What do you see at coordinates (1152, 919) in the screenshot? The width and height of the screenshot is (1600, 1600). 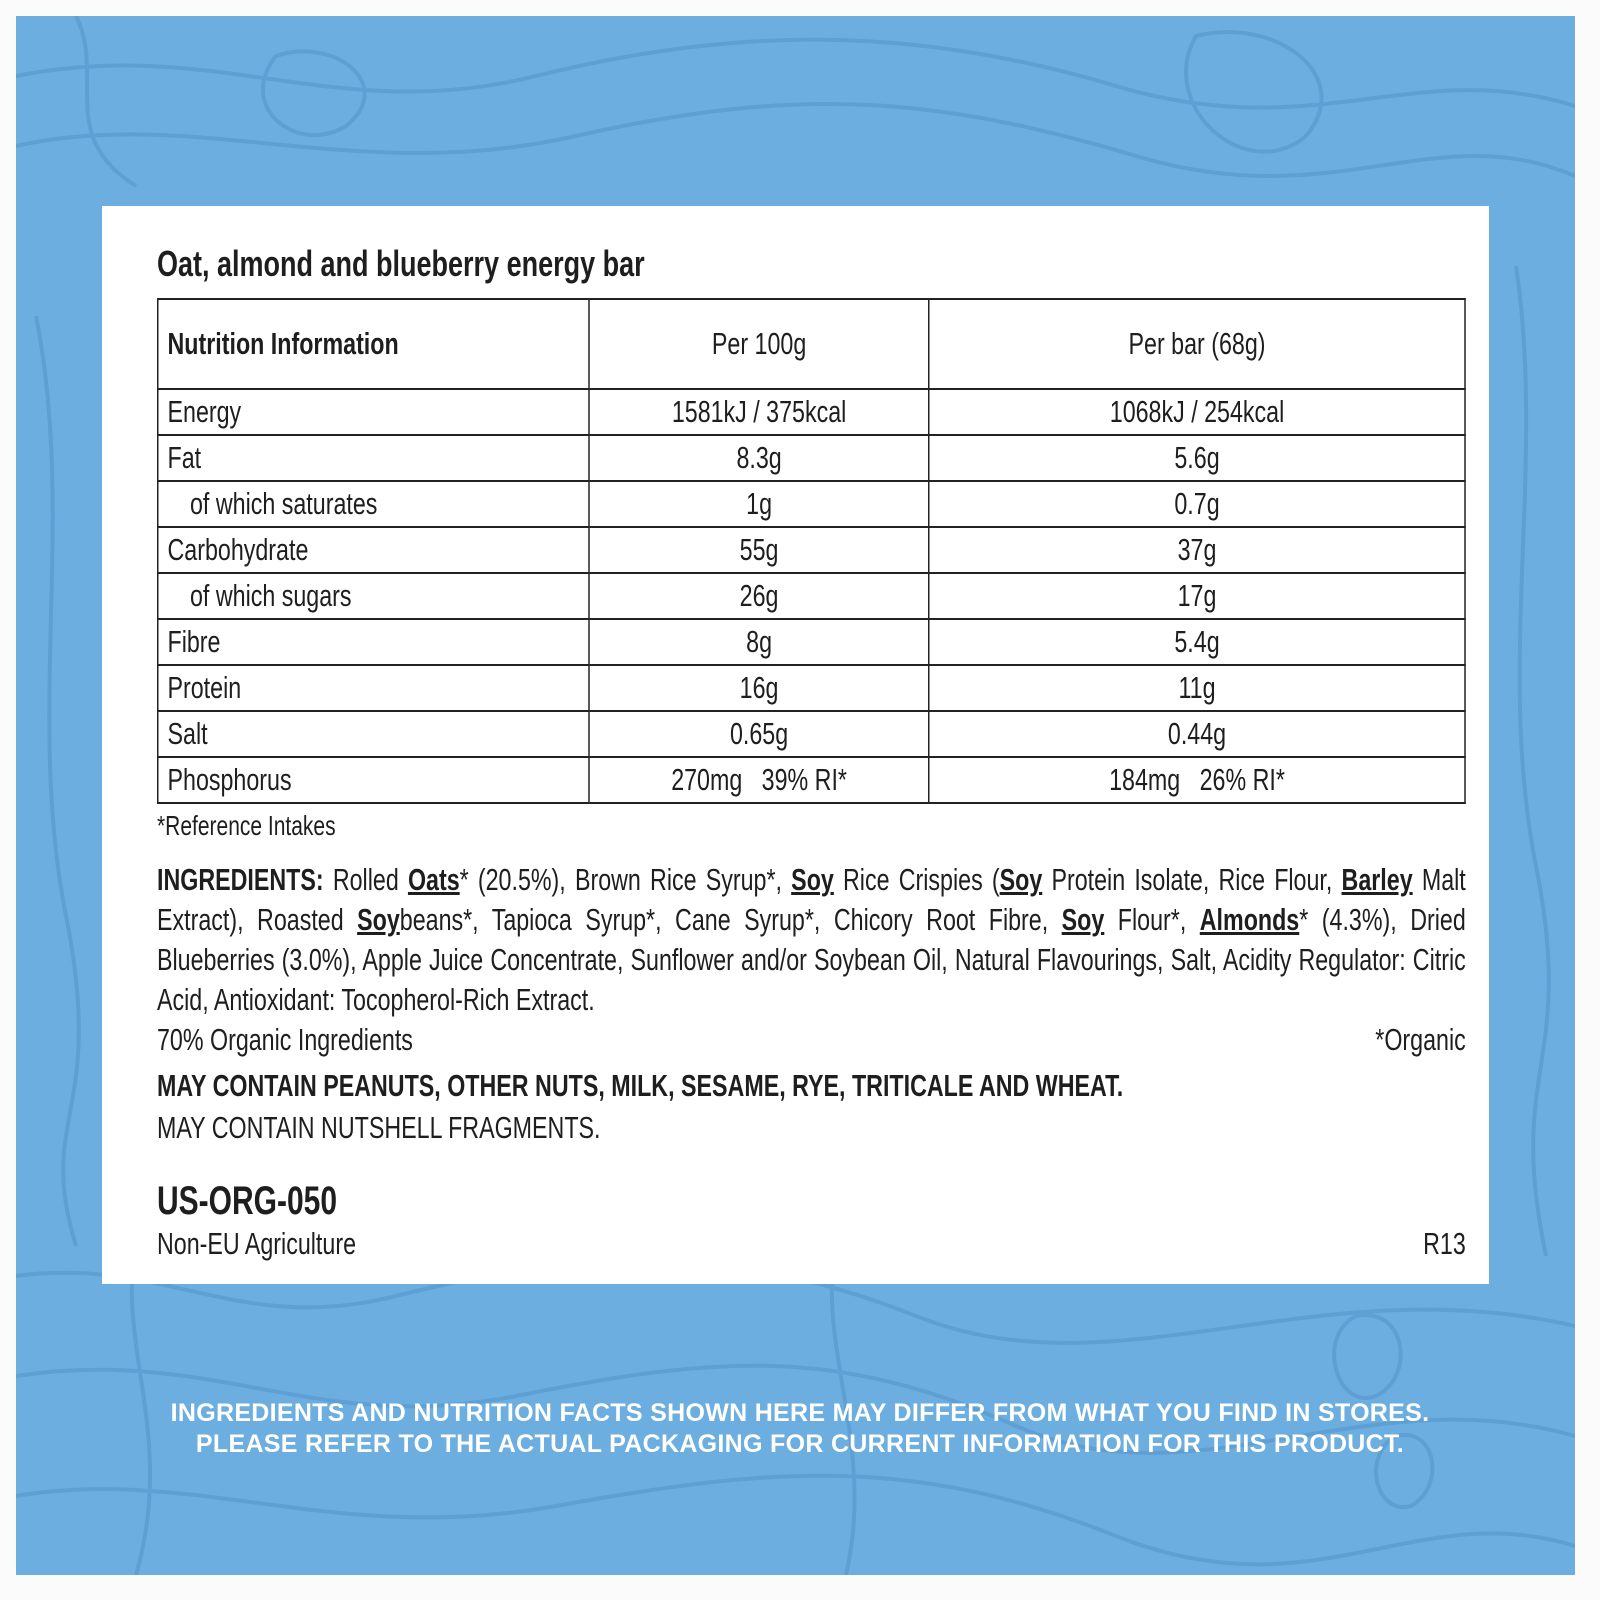 I see `ingredient-text: Flour*,` at bounding box center [1152, 919].